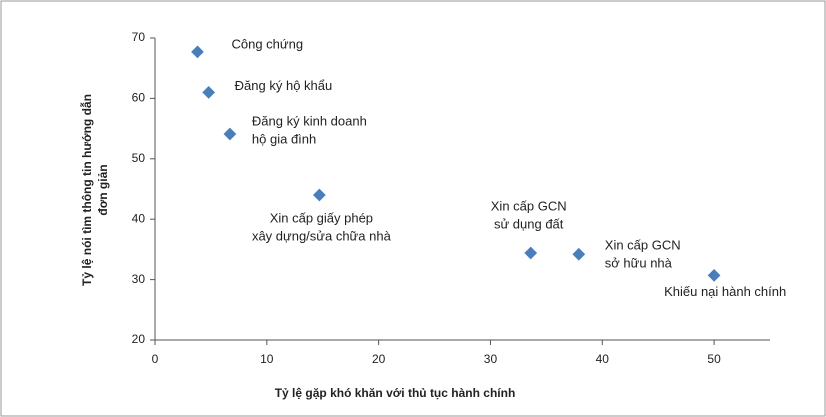  What do you see at coordinates (155, 359) in the screenshot?
I see `x-tick-label: 0` at bounding box center [155, 359].